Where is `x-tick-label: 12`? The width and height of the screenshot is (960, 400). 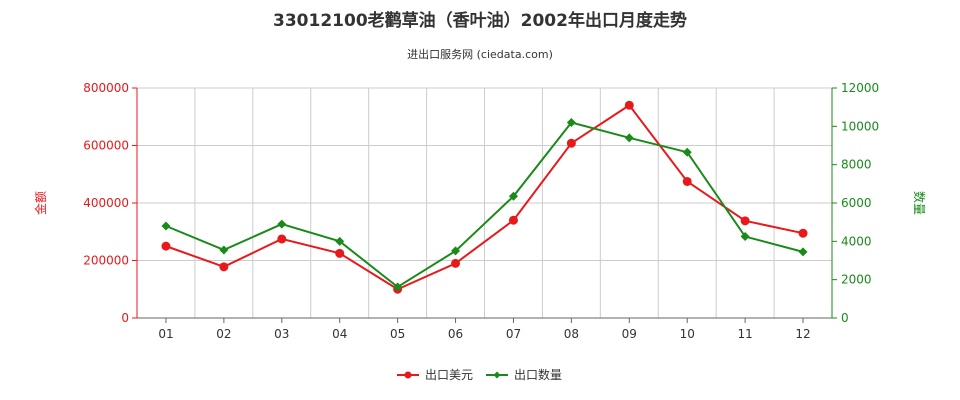 x-tick-label: 12 is located at coordinates (802, 334).